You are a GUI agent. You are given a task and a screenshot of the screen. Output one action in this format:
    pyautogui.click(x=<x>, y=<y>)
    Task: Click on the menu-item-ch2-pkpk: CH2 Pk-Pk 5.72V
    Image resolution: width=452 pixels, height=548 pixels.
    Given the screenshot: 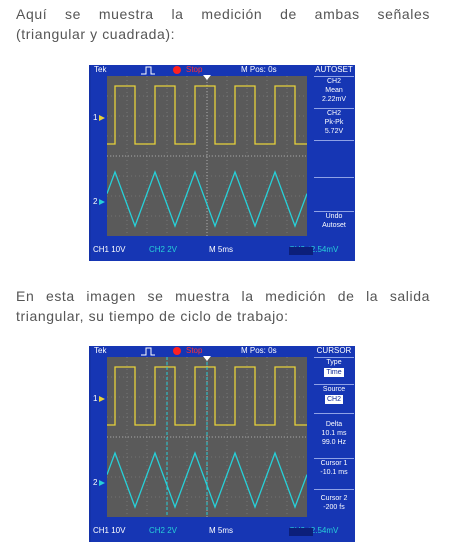 What is the action you would take?
    pyautogui.click(x=334, y=124)
    